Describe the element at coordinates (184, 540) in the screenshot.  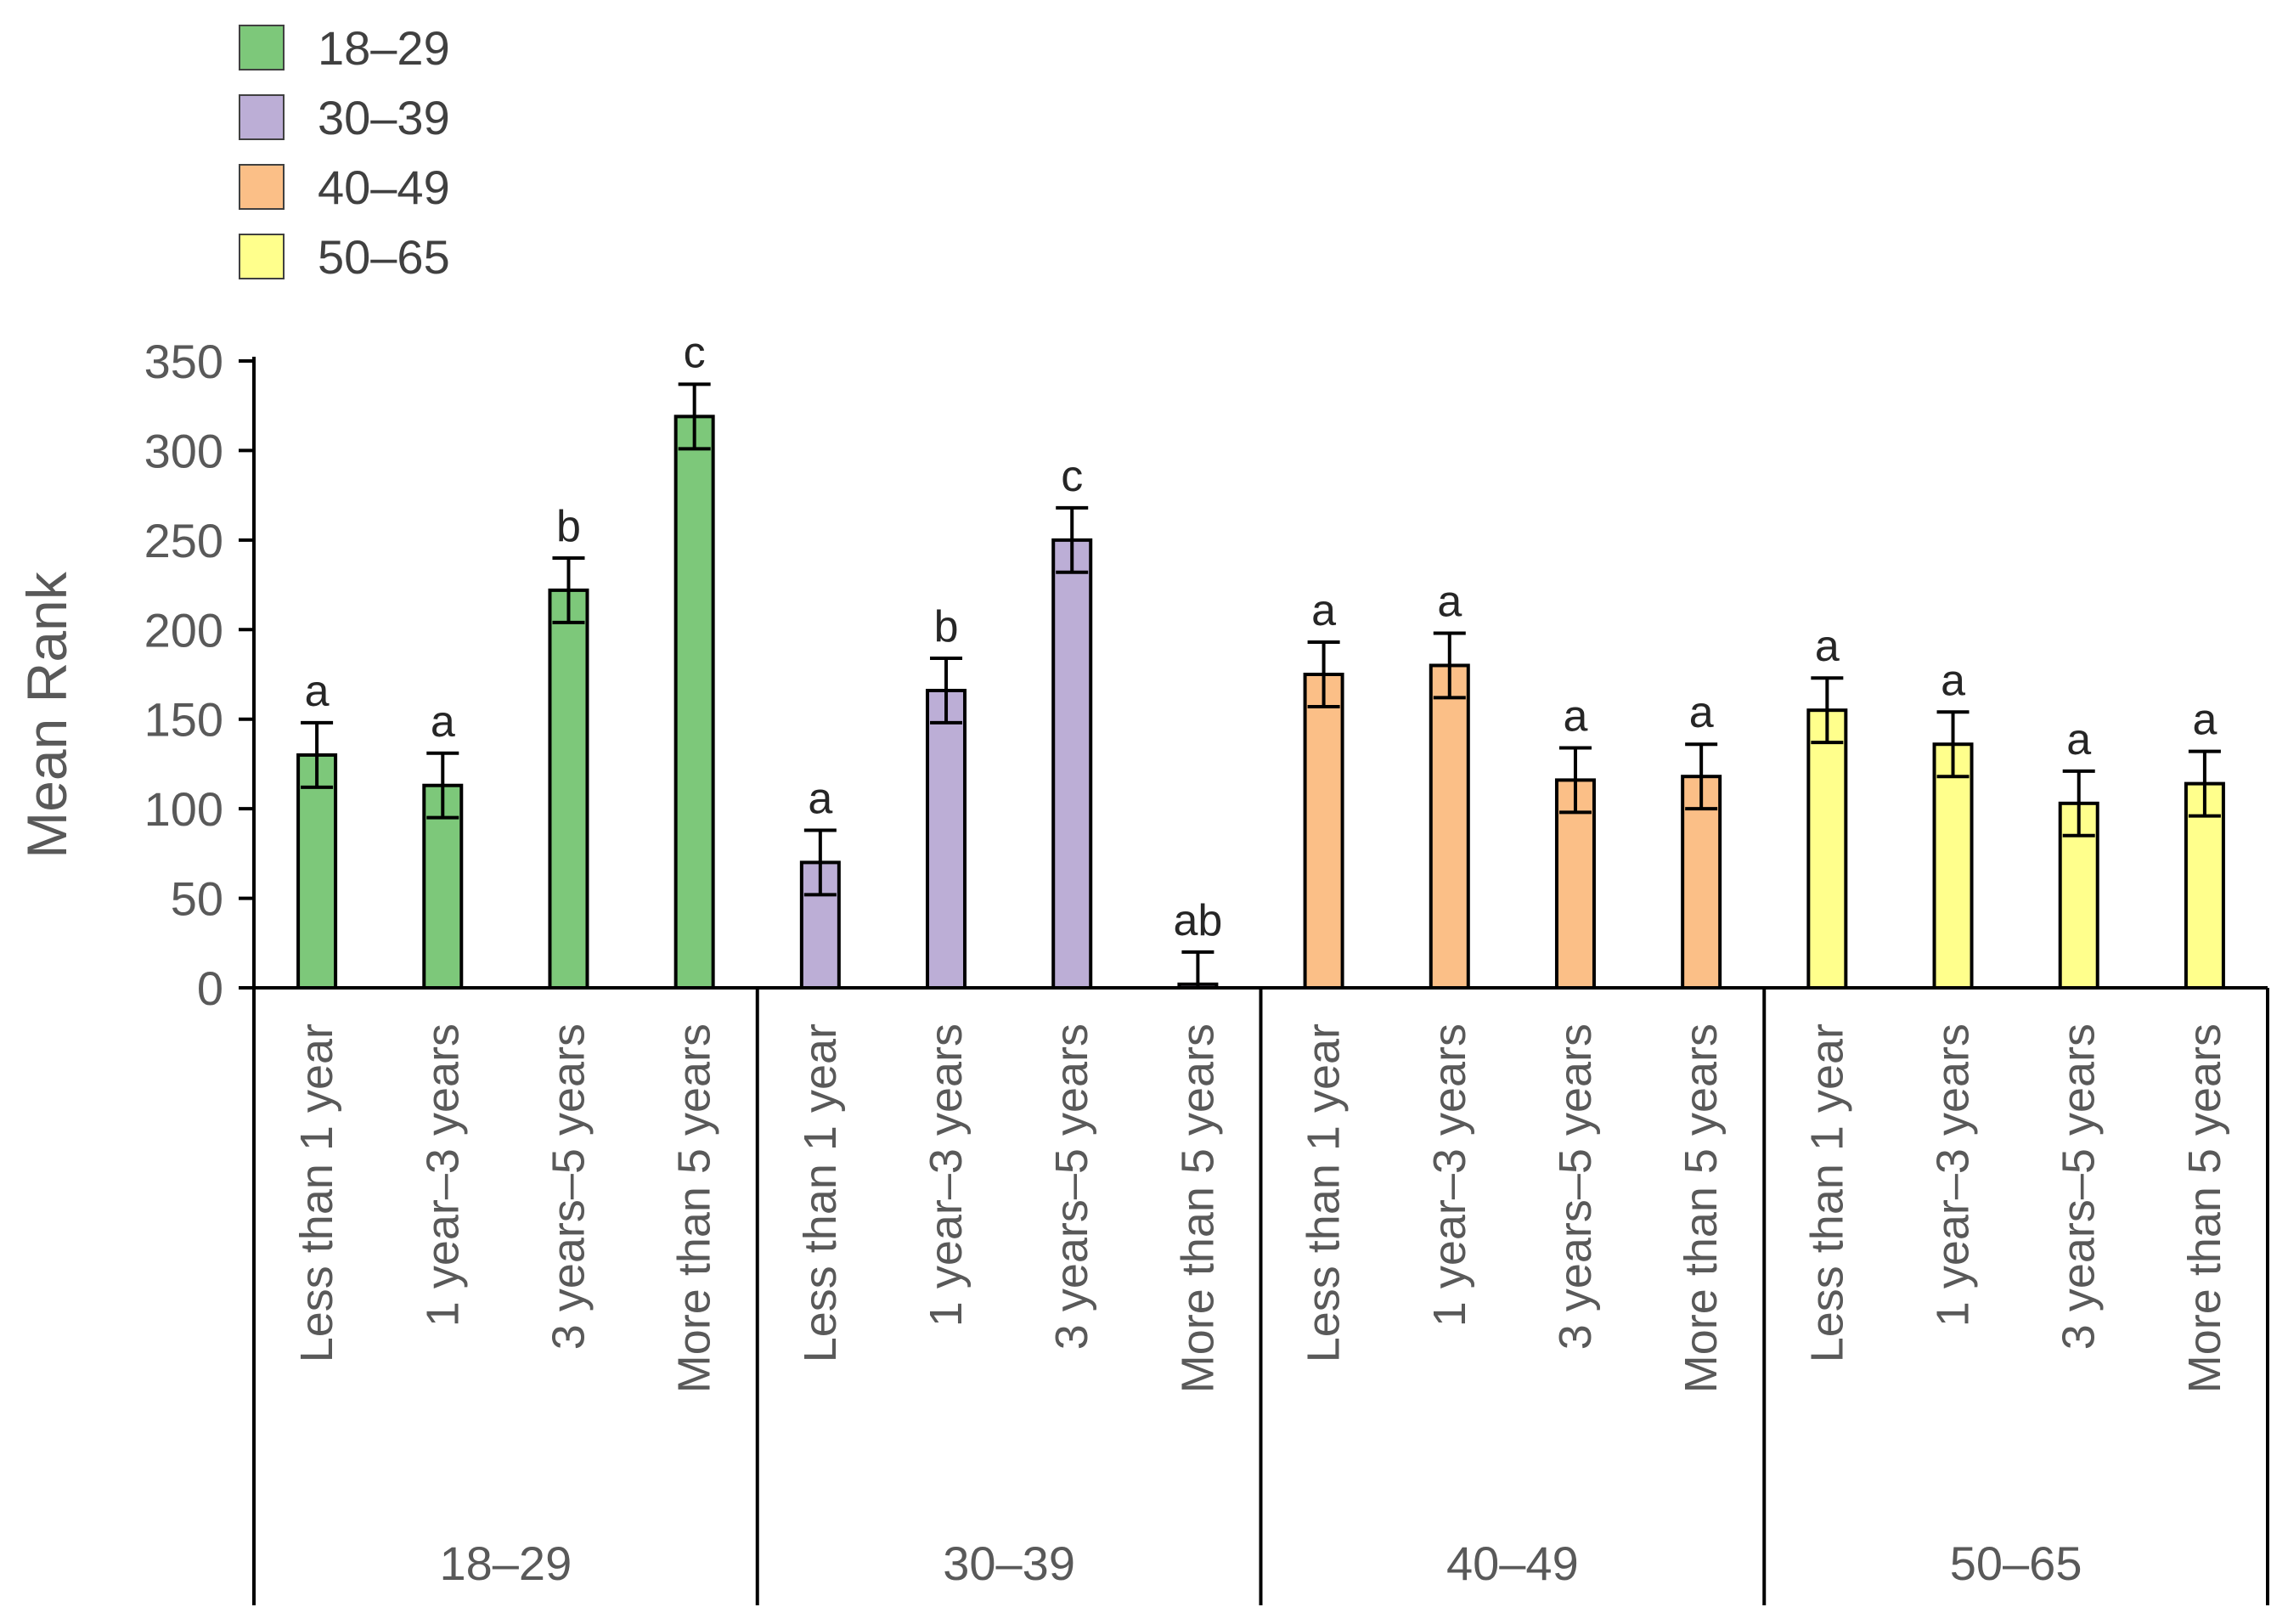
I see `y-tick-label: 250` at that location.